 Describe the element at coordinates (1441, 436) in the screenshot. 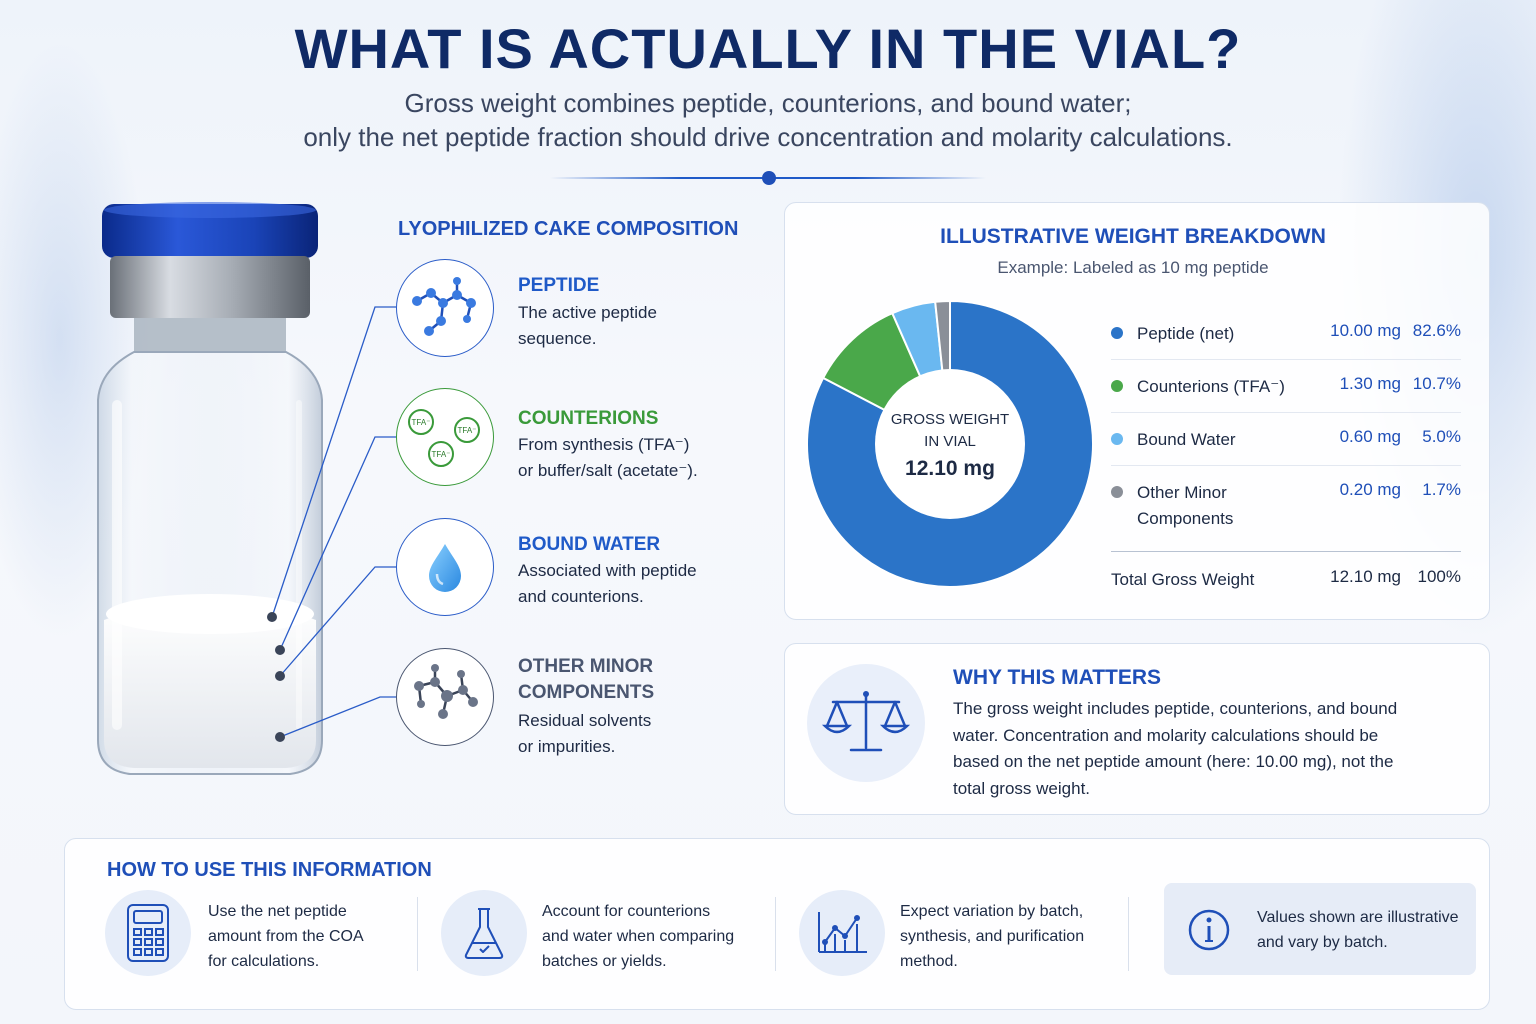

I see `legend-pct: 5.0%` at that location.